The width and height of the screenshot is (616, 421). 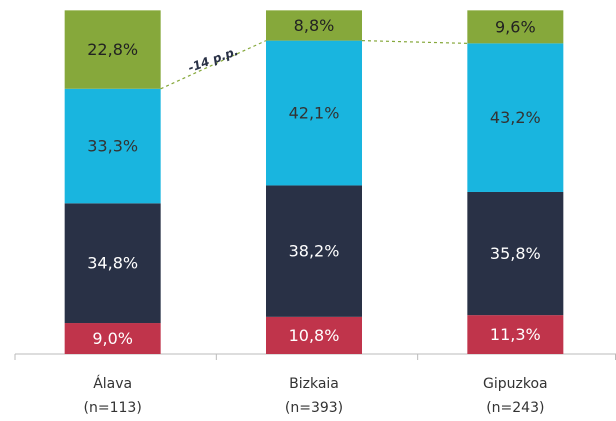 What do you see at coordinates (314, 384) in the screenshot?
I see `x-tick-label: Bizkaia` at bounding box center [314, 384].